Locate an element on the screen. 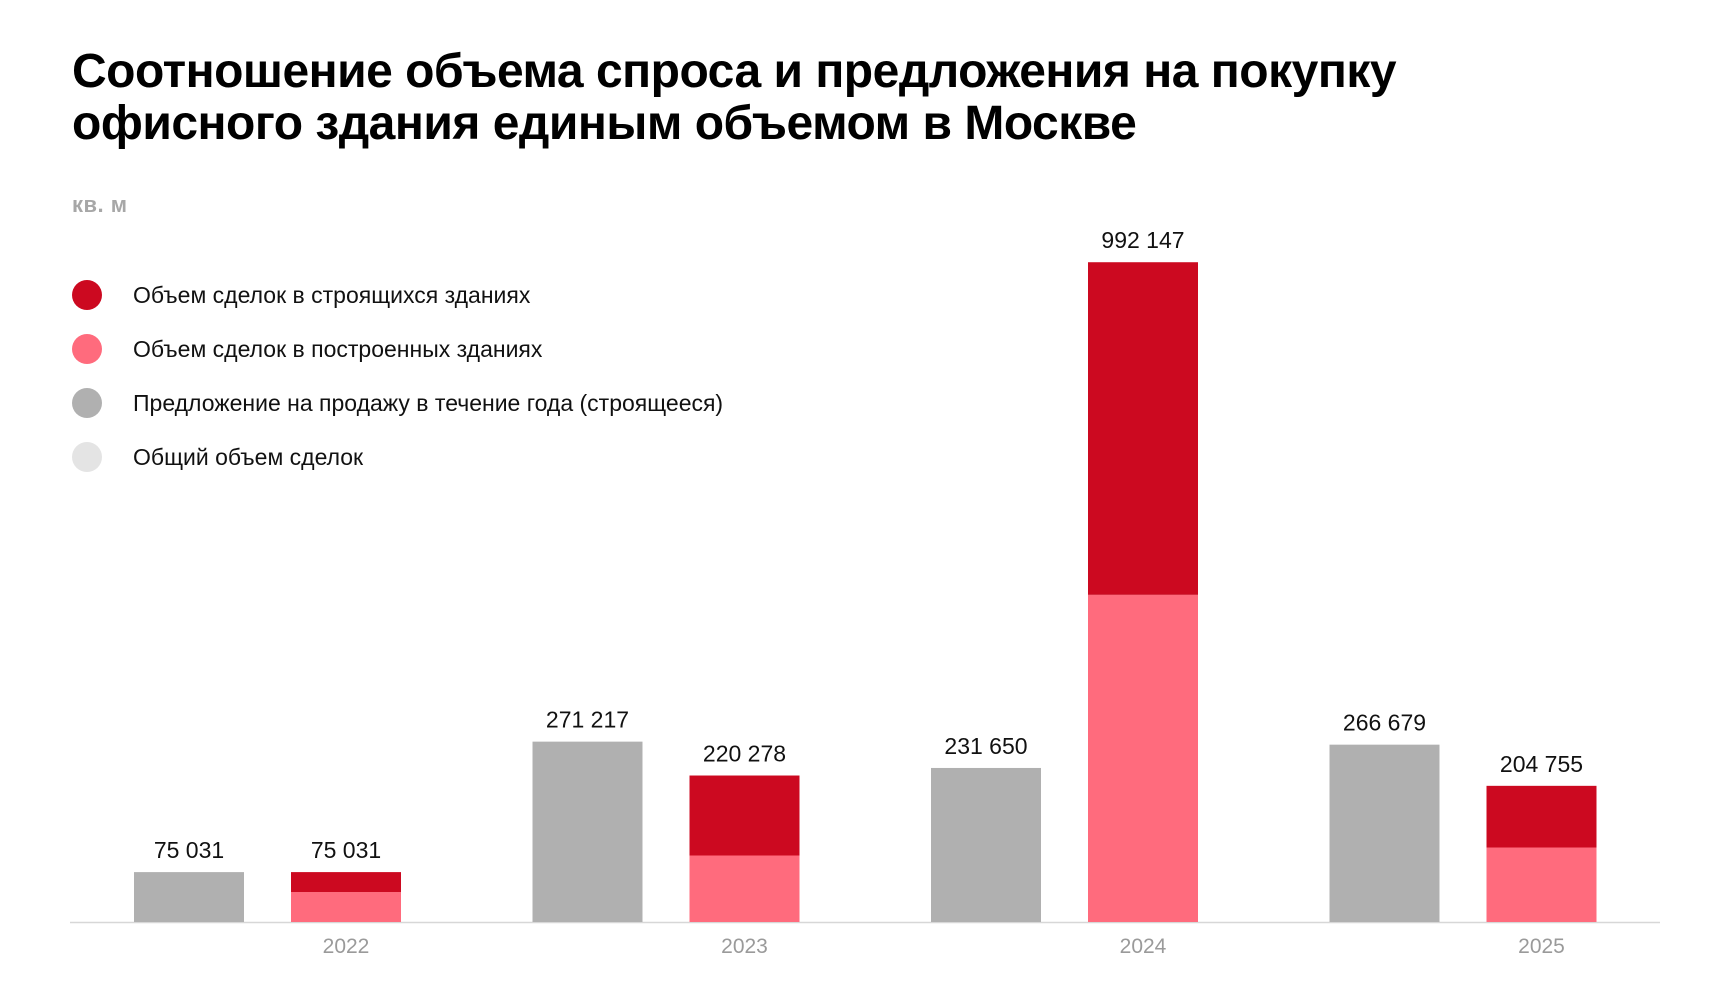 This screenshot has height=1004, width=1720. legend-swatch-total-deals is located at coordinates (87, 457).